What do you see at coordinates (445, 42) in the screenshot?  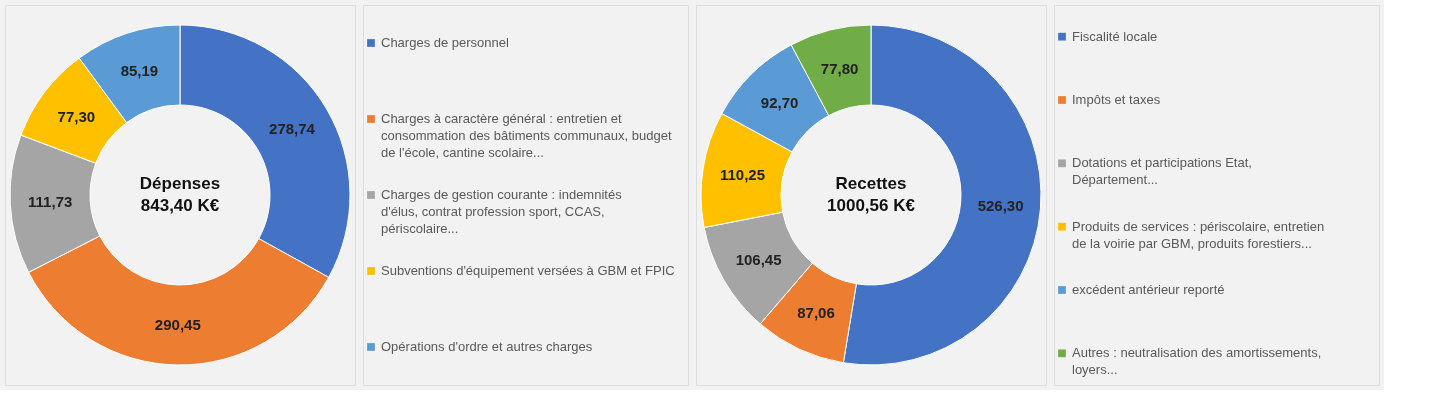 I see `legend-label: Charges de personnel` at bounding box center [445, 42].